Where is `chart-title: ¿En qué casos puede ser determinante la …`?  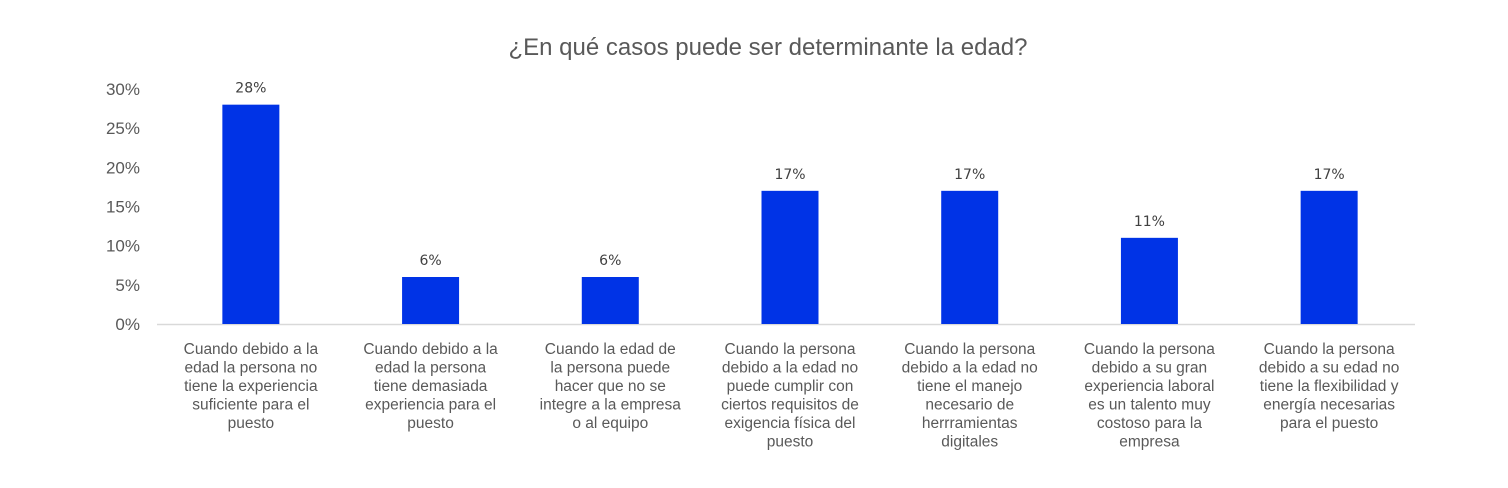 chart-title: ¿En qué casos puede ser determinante la … is located at coordinates (767, 47).